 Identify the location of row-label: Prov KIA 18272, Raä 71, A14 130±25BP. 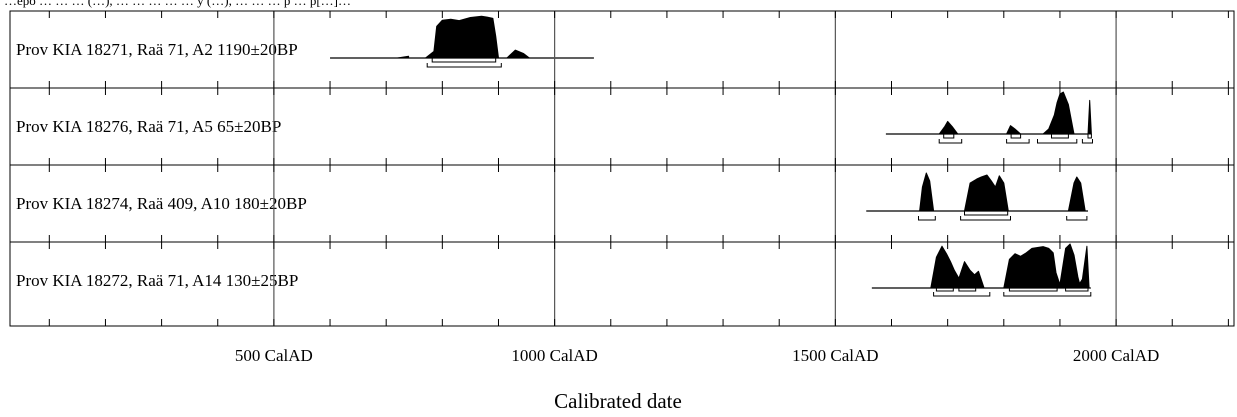
(157, 280).